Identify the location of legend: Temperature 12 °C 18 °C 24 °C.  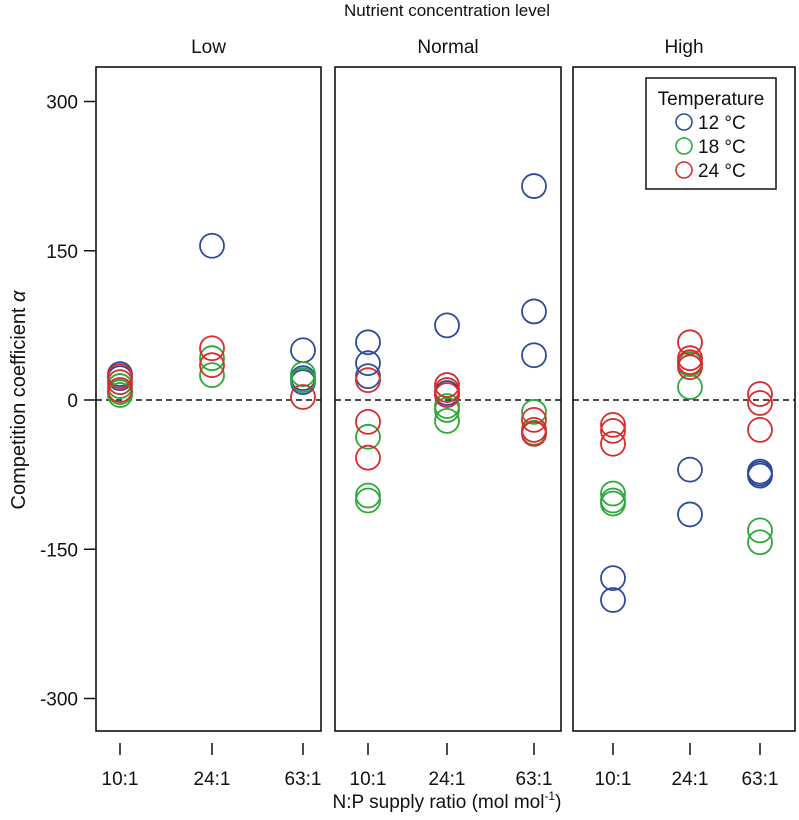
(711, 133).